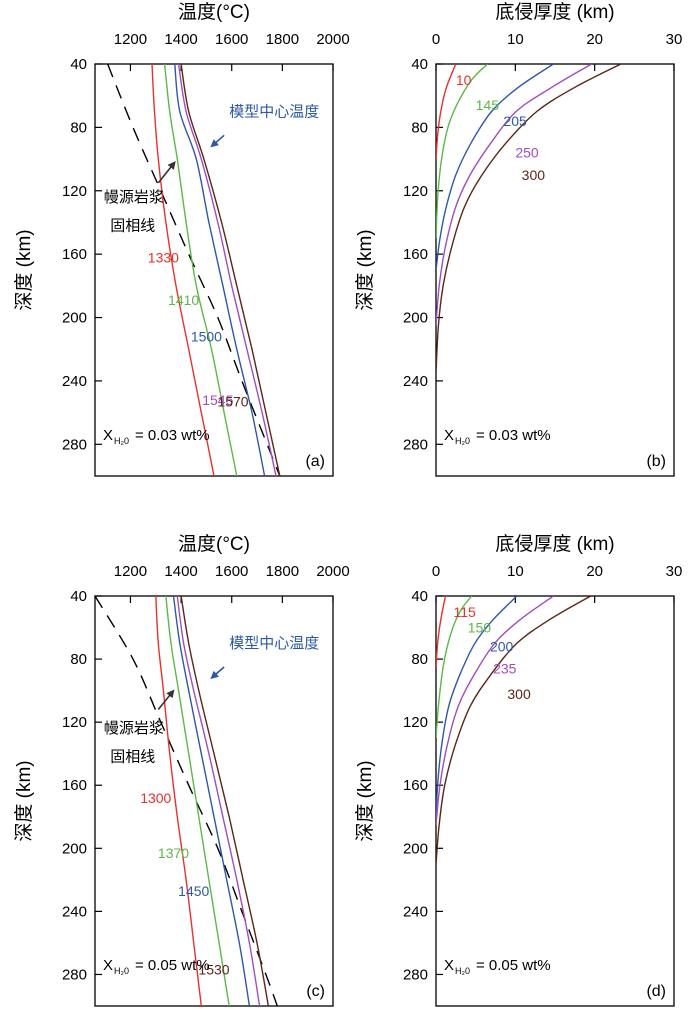 This screenshot has width=700, height=1009. I want to click on p4-x-tick-label: 30, so click(674, 571).